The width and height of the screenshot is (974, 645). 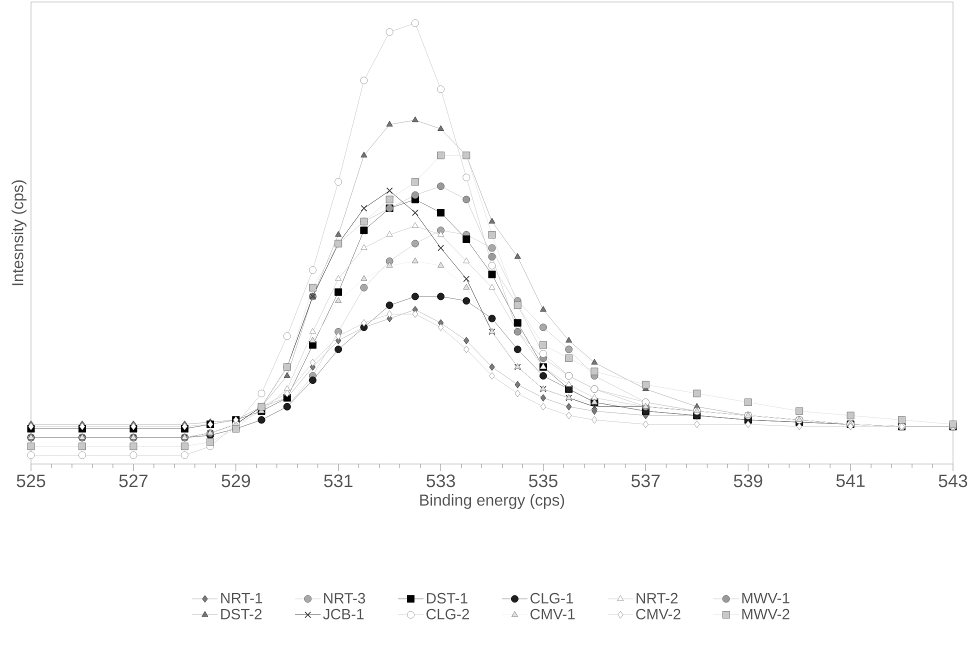 I want to click on legend-label: MWV-2, so click(x=766, y=614).